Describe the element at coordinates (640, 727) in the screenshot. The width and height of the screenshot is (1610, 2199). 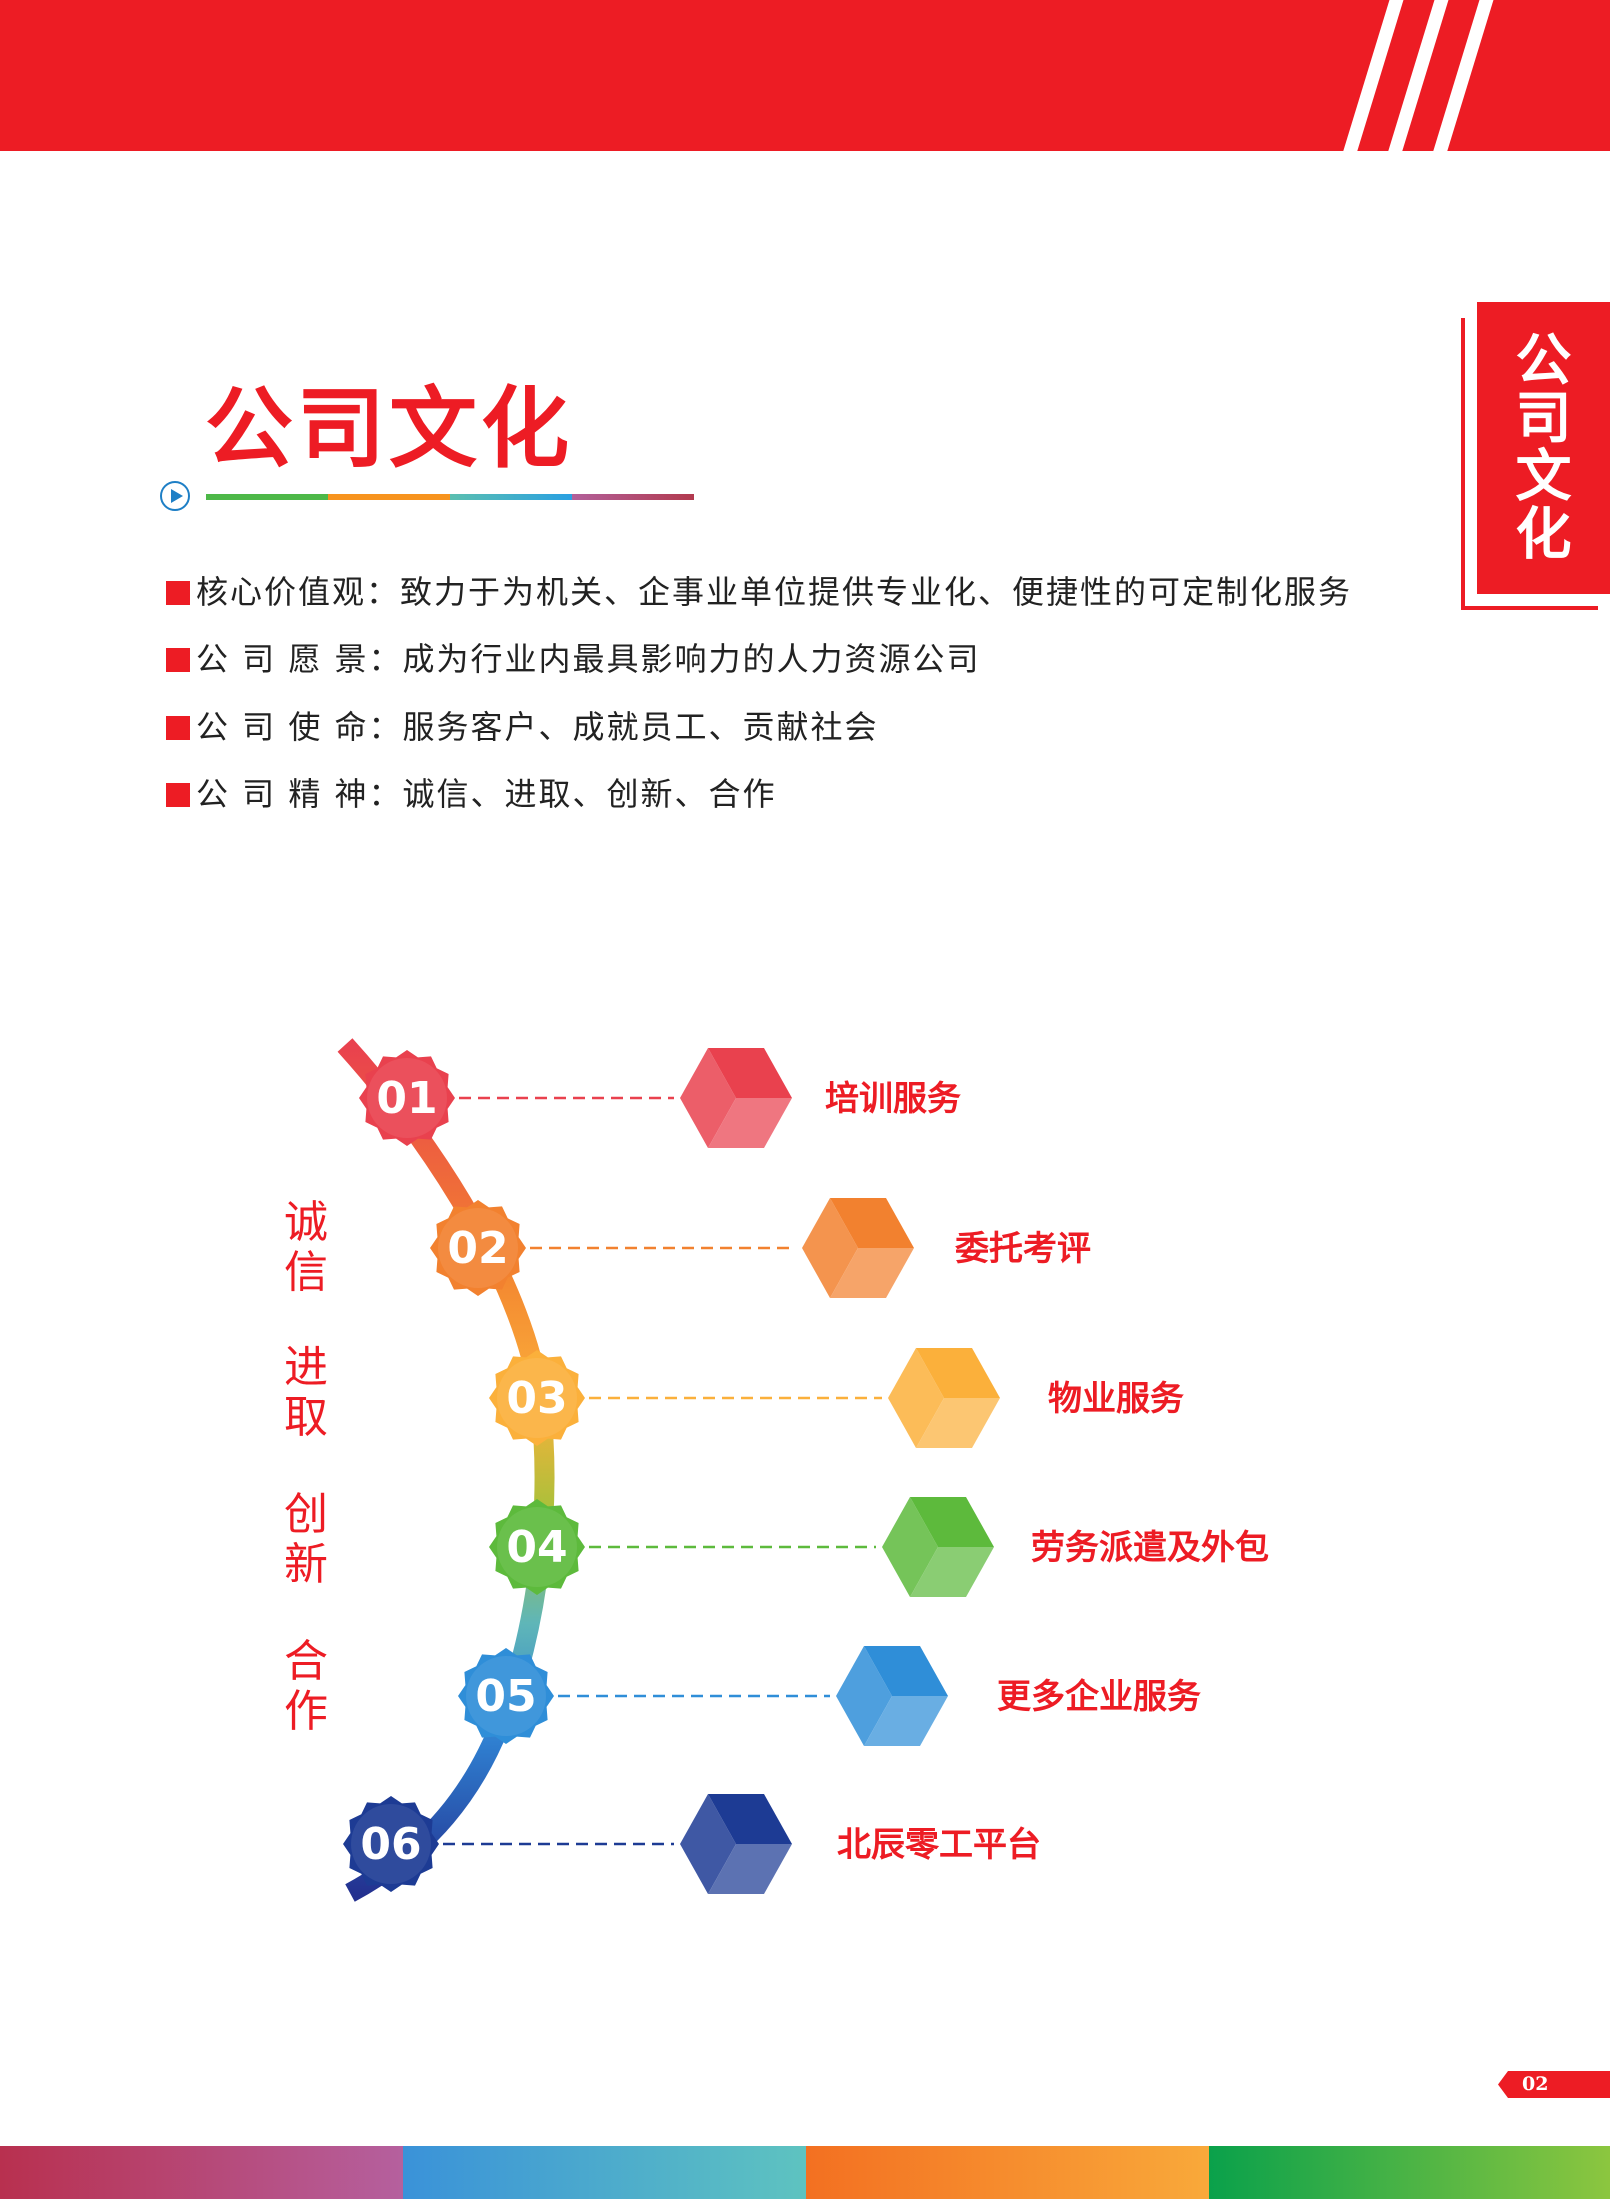
I see `culture-item-text: 服务客户、成就员工、贡献社会` at that location.